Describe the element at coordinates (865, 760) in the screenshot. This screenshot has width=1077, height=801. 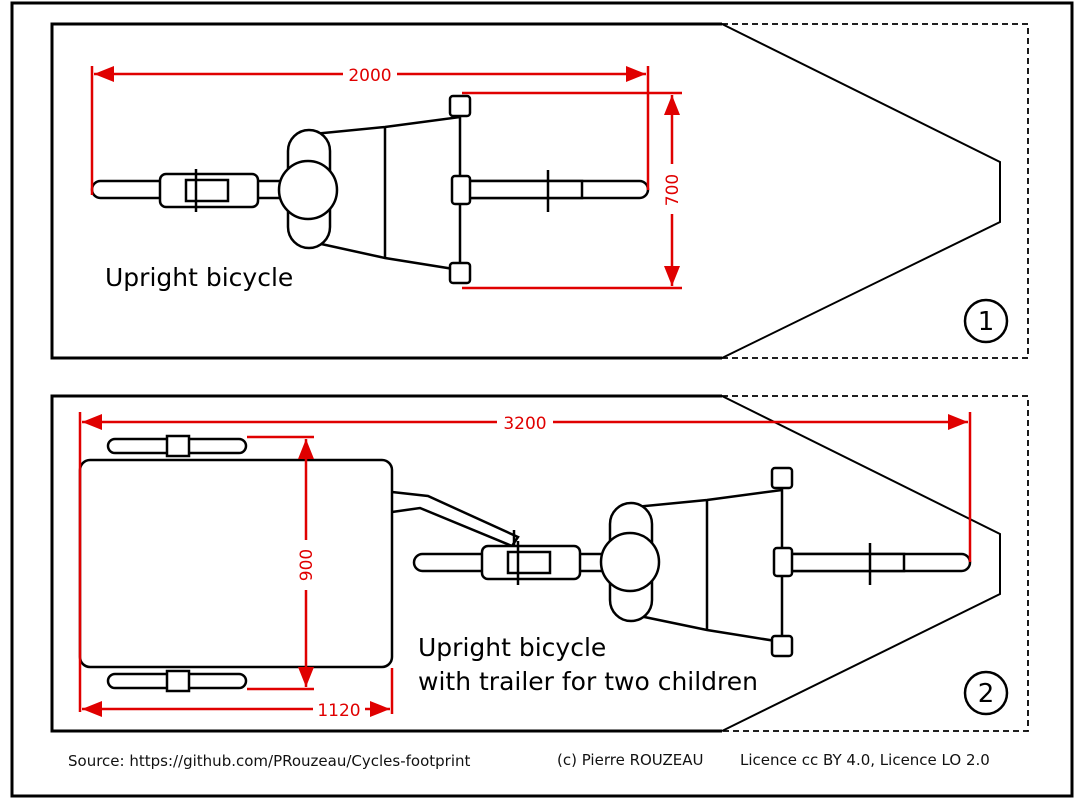
I see `footer-licence: Licence cc BY 4.0, Licence LO 2.0` at that location.